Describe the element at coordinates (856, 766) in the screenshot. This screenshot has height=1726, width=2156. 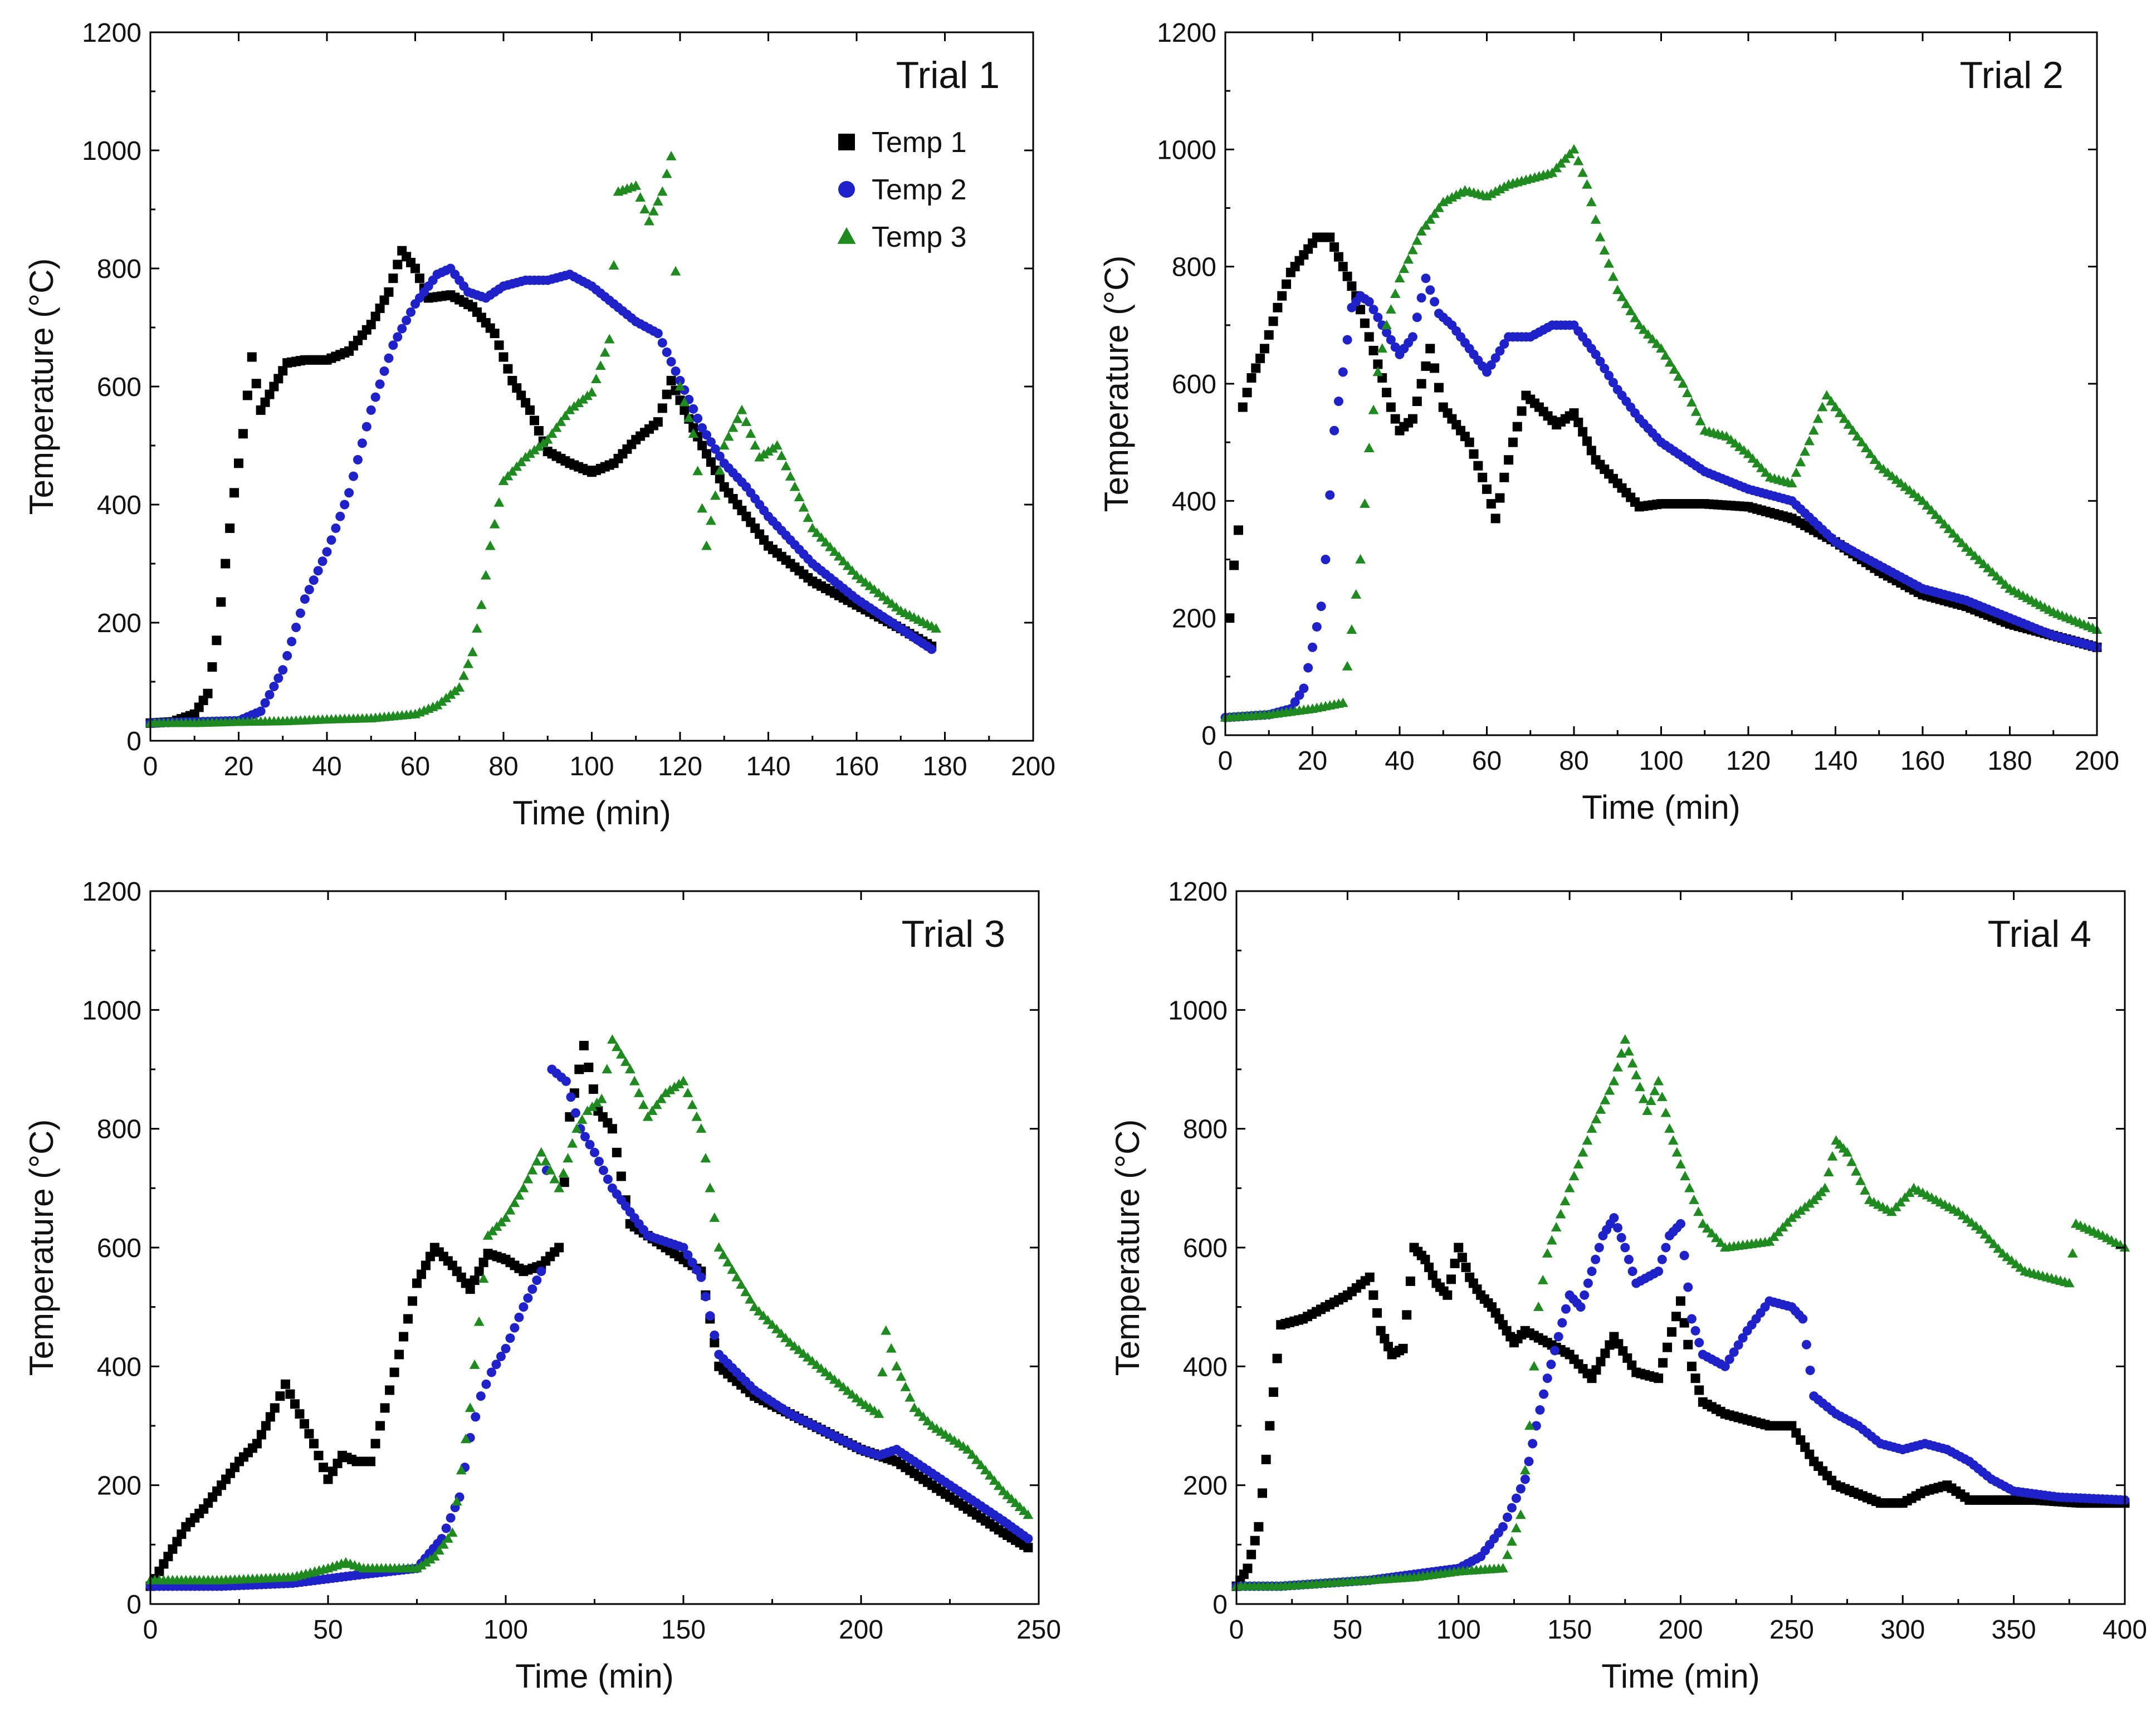
I see `x-tick-label: 160` at that location.